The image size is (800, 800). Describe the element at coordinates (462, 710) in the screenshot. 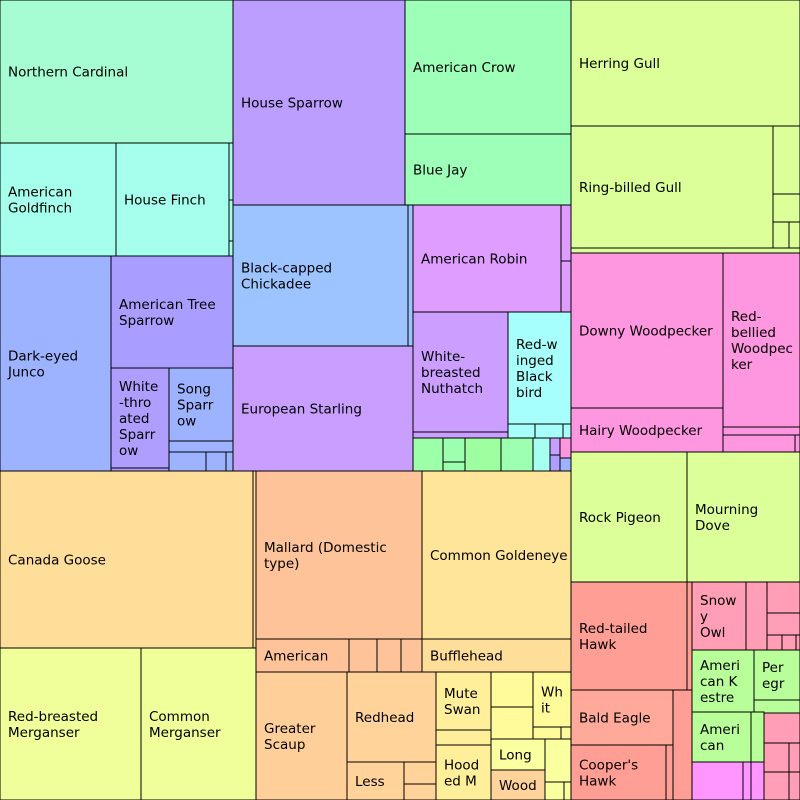

I see `tile-label-mute-swan: Swan` at that location.